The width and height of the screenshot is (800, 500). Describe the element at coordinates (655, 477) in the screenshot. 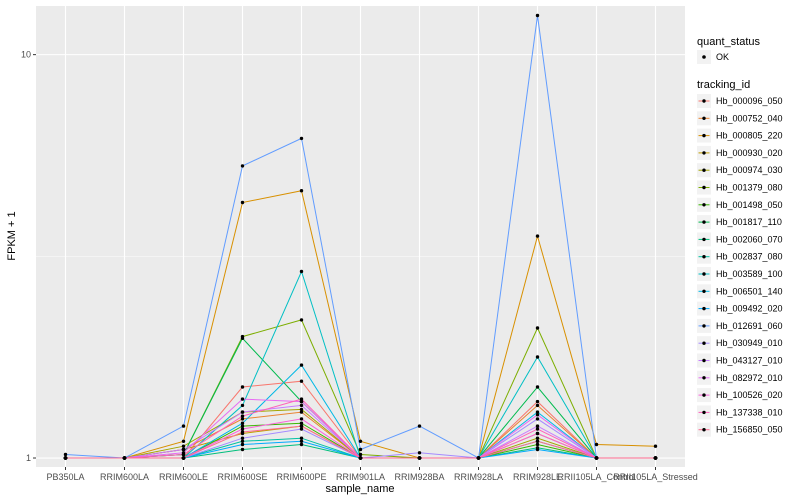

I see `x-tick-label: RRII105LA_Stressed` at that location.